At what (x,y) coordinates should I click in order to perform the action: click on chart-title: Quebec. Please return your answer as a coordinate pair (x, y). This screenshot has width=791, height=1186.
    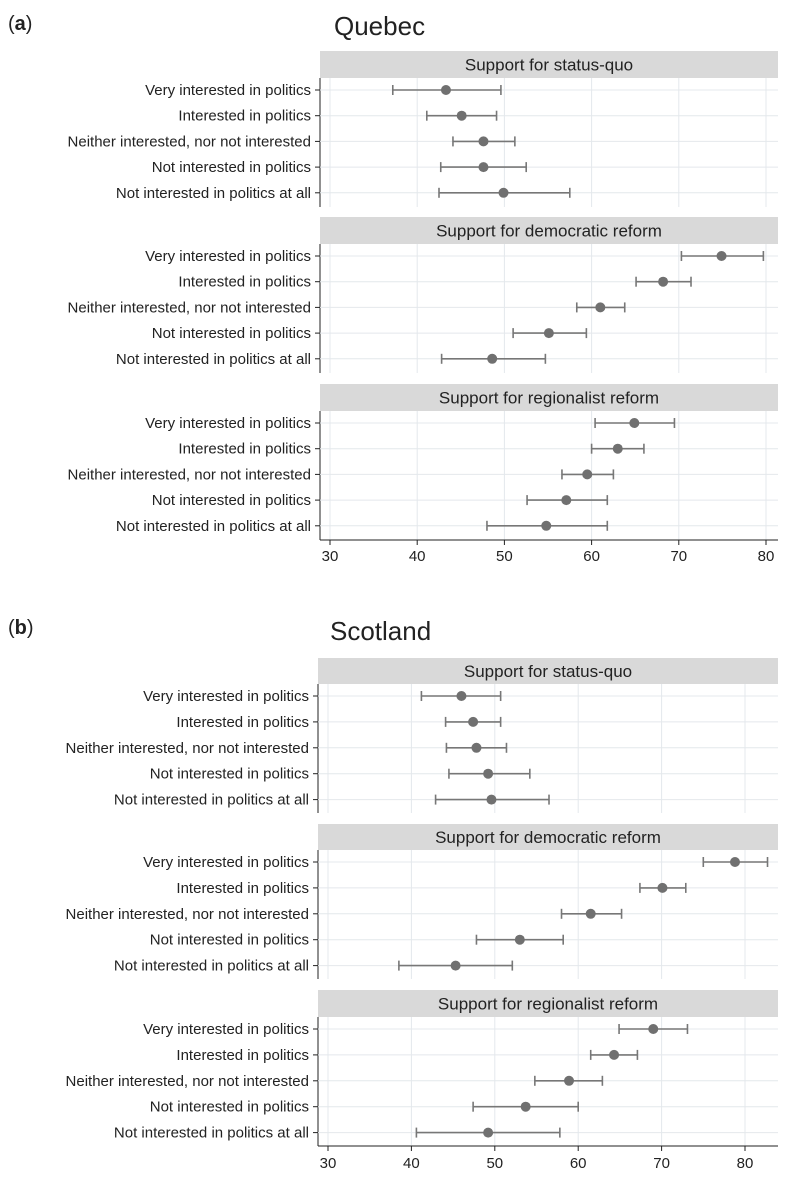
    Looking at the image, I should click on (379, 26).